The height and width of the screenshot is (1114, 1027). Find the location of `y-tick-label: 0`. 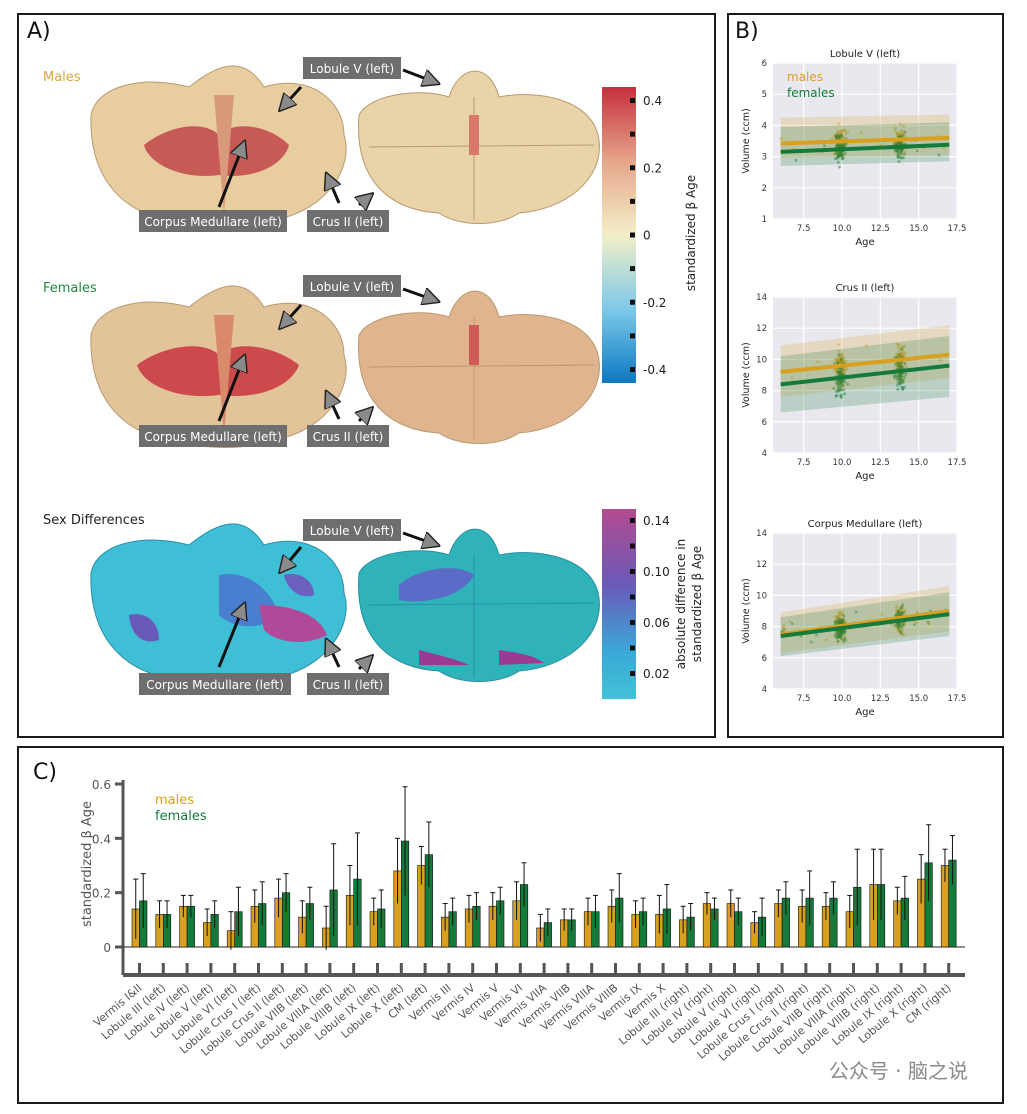

y-tick-label: 0 is located at coordinates (107, 948).